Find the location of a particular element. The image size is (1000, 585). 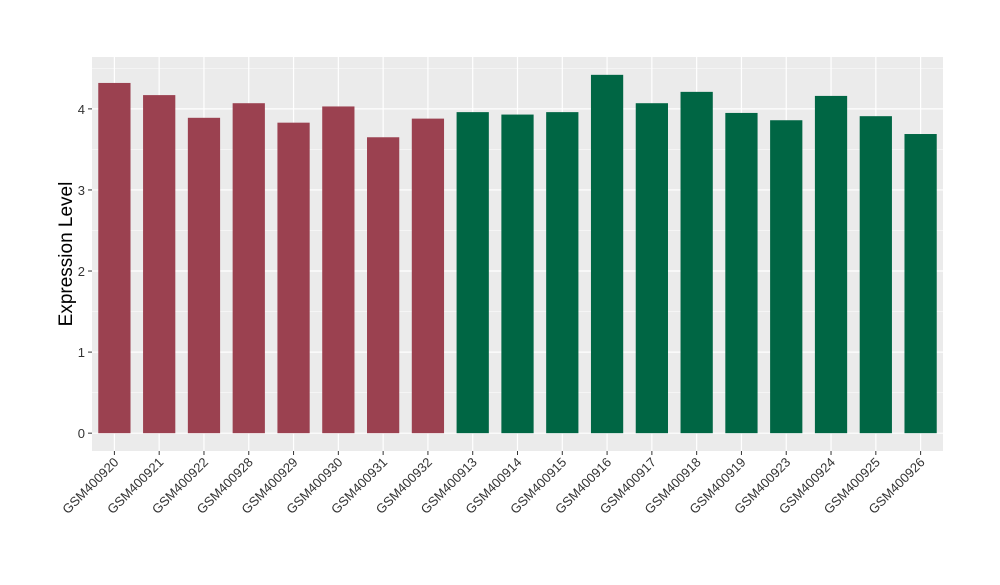

bar-GSM400930 is located at coordinates (338, 270).